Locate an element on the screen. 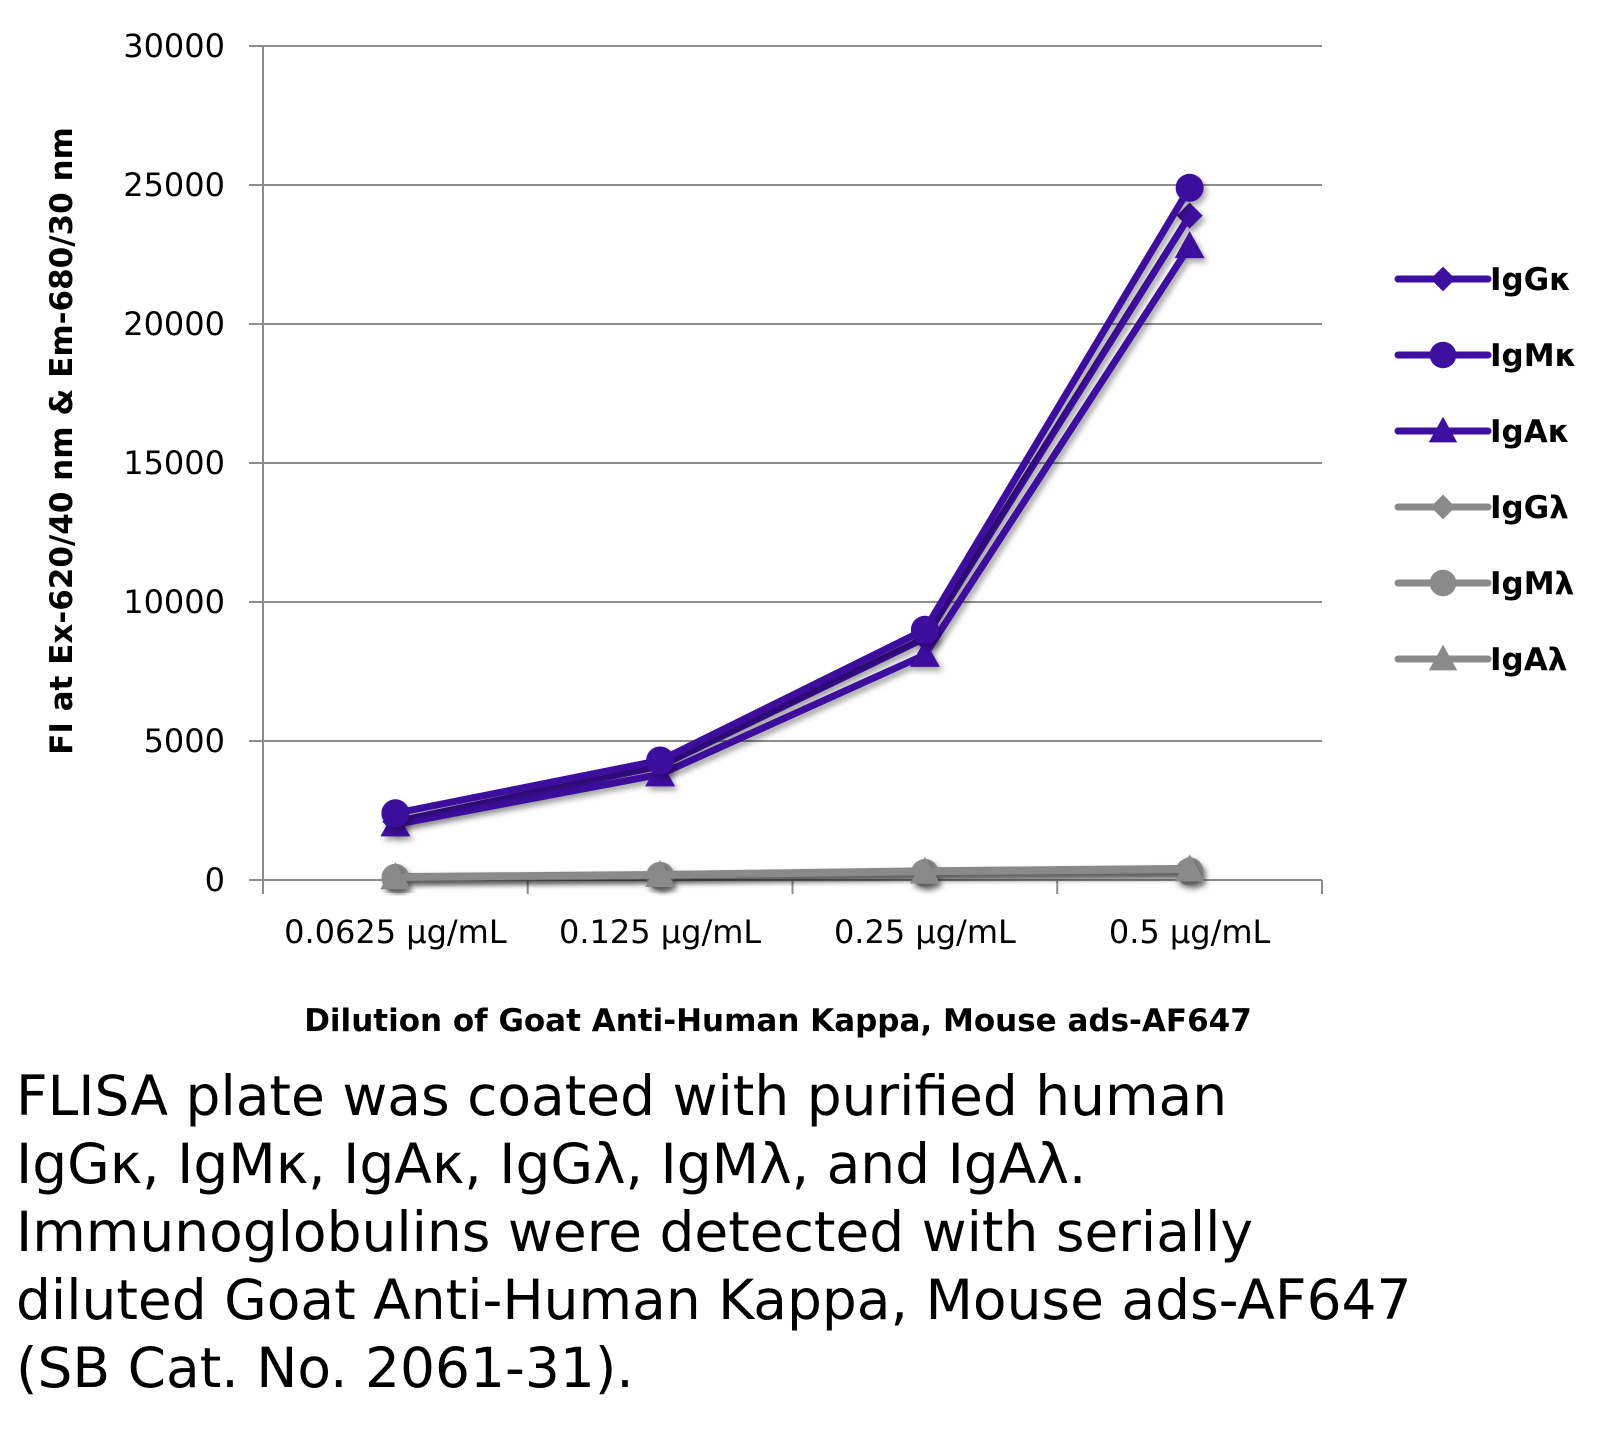 This screenshot has height=1440, width=1604. series-IgAλ is located at coordinates (792, 872).